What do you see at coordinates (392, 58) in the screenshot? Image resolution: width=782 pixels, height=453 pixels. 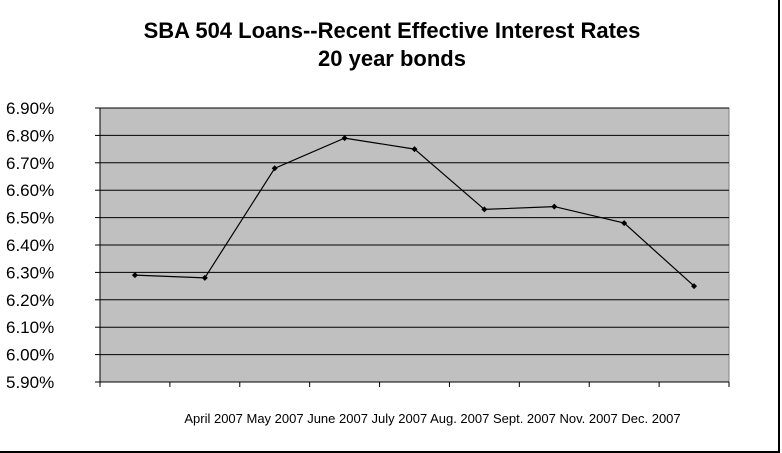 I see `chart-subtitle: 20 year bonds` at bounding box center [392, 58].